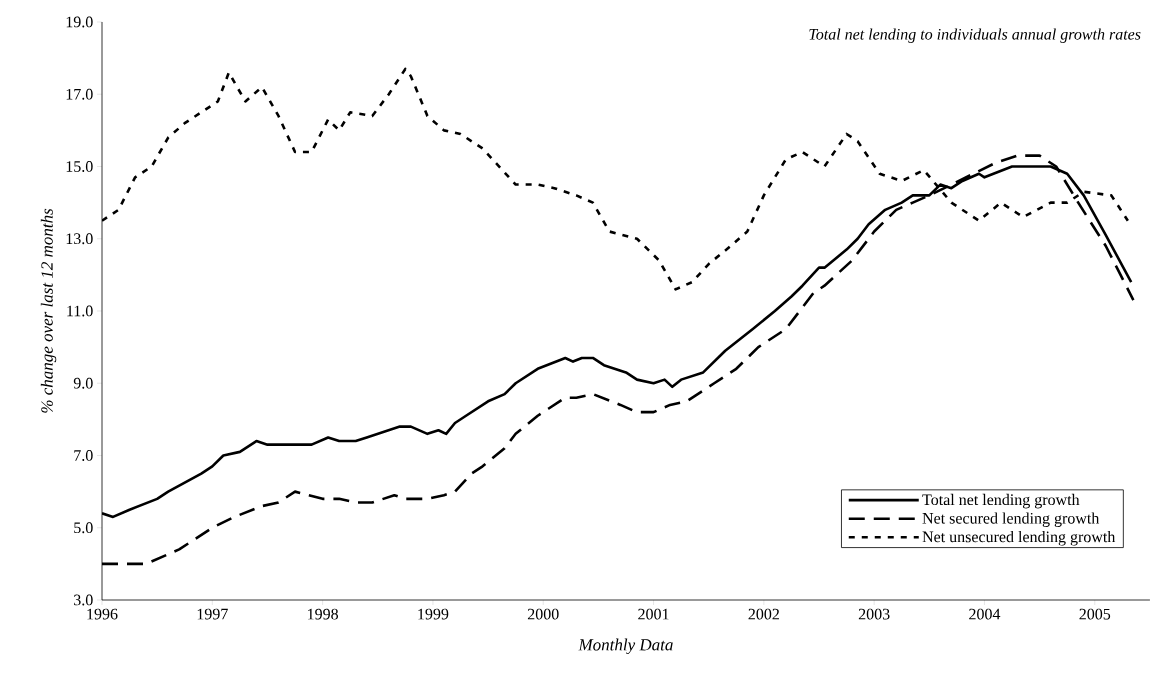 This screenshot has width=1152, height=683. Describe the element at coordinates (543, 614) in the screenshot. I see `x-tick-label: 2000` at that location.